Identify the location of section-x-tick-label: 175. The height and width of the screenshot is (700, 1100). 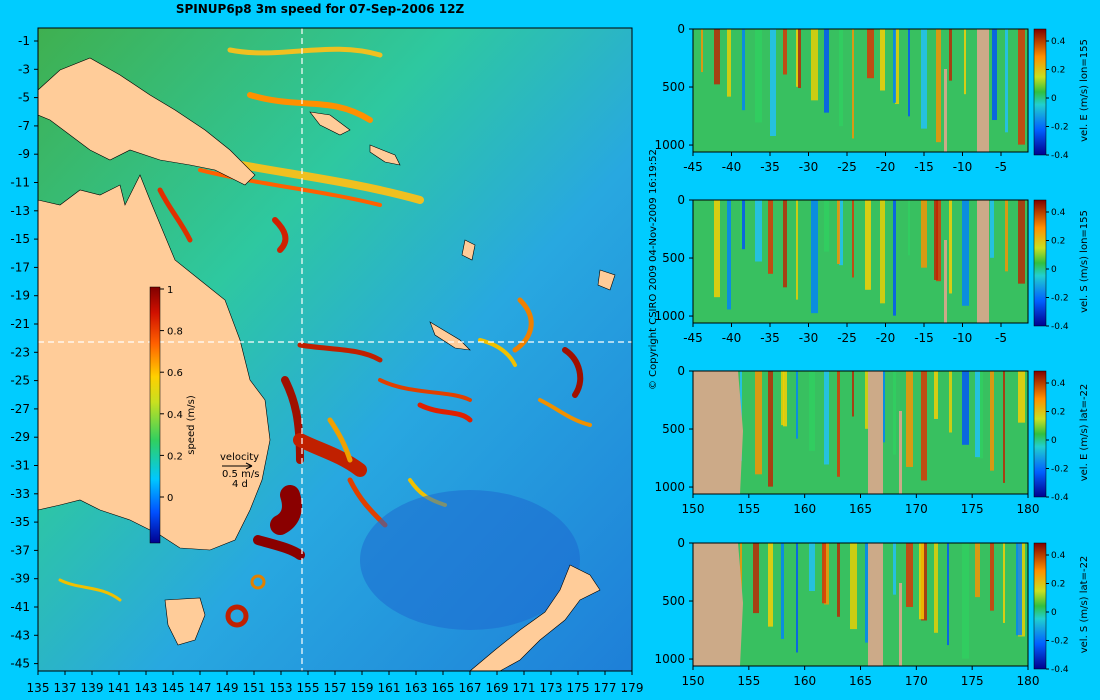
(972, 509).